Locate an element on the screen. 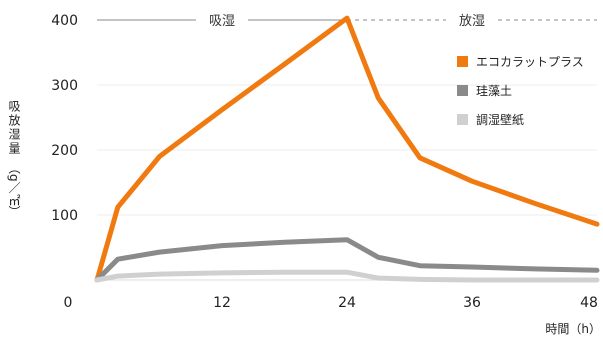 The height and width of the screenshot is (340, 603). y-axis-label: 吸放湿量 is located at coordinates (14, 128).